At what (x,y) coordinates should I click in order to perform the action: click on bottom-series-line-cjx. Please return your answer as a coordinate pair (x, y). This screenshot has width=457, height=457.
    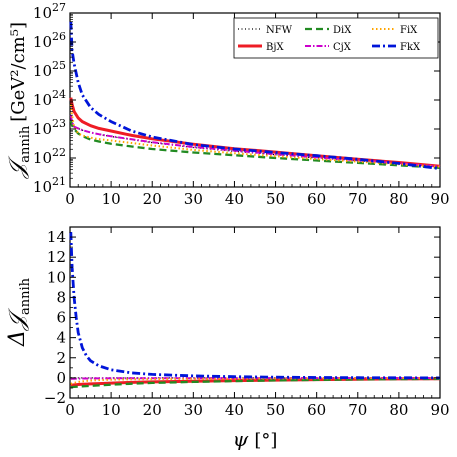
    Looking at the image, I should click on (255, 378).